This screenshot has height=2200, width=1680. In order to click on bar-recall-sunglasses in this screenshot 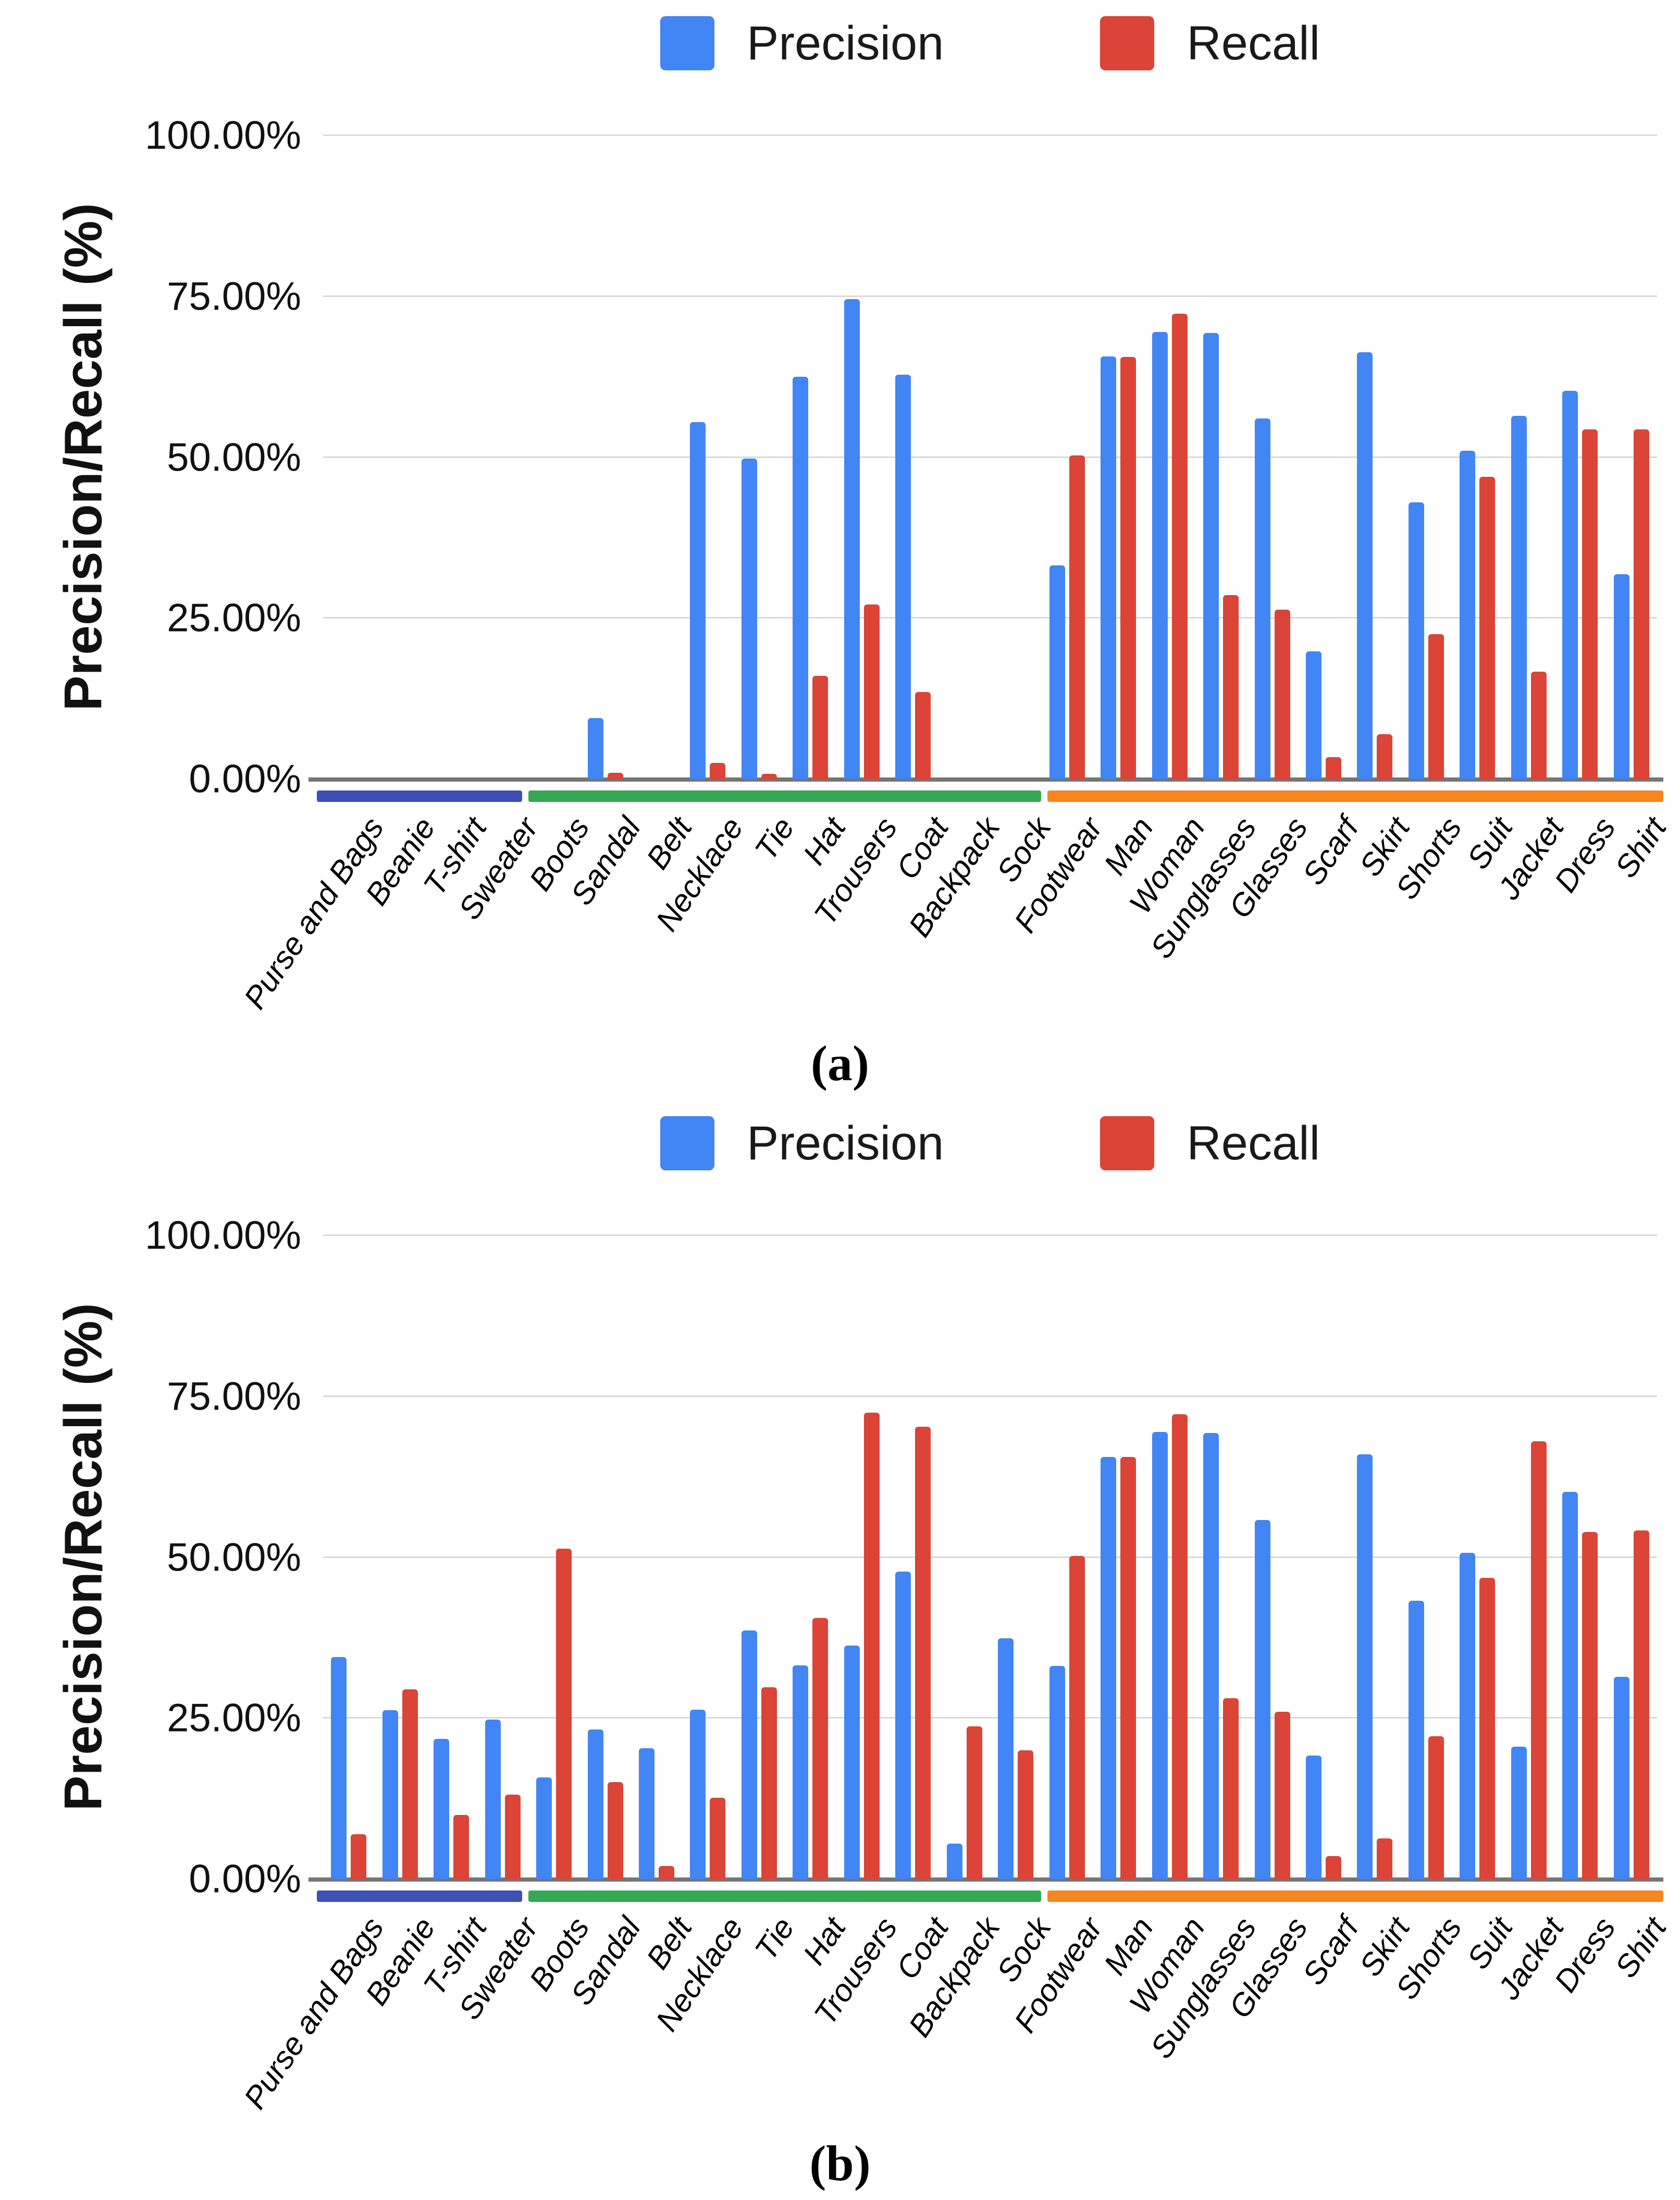, I will do `click(1231, 687)`.